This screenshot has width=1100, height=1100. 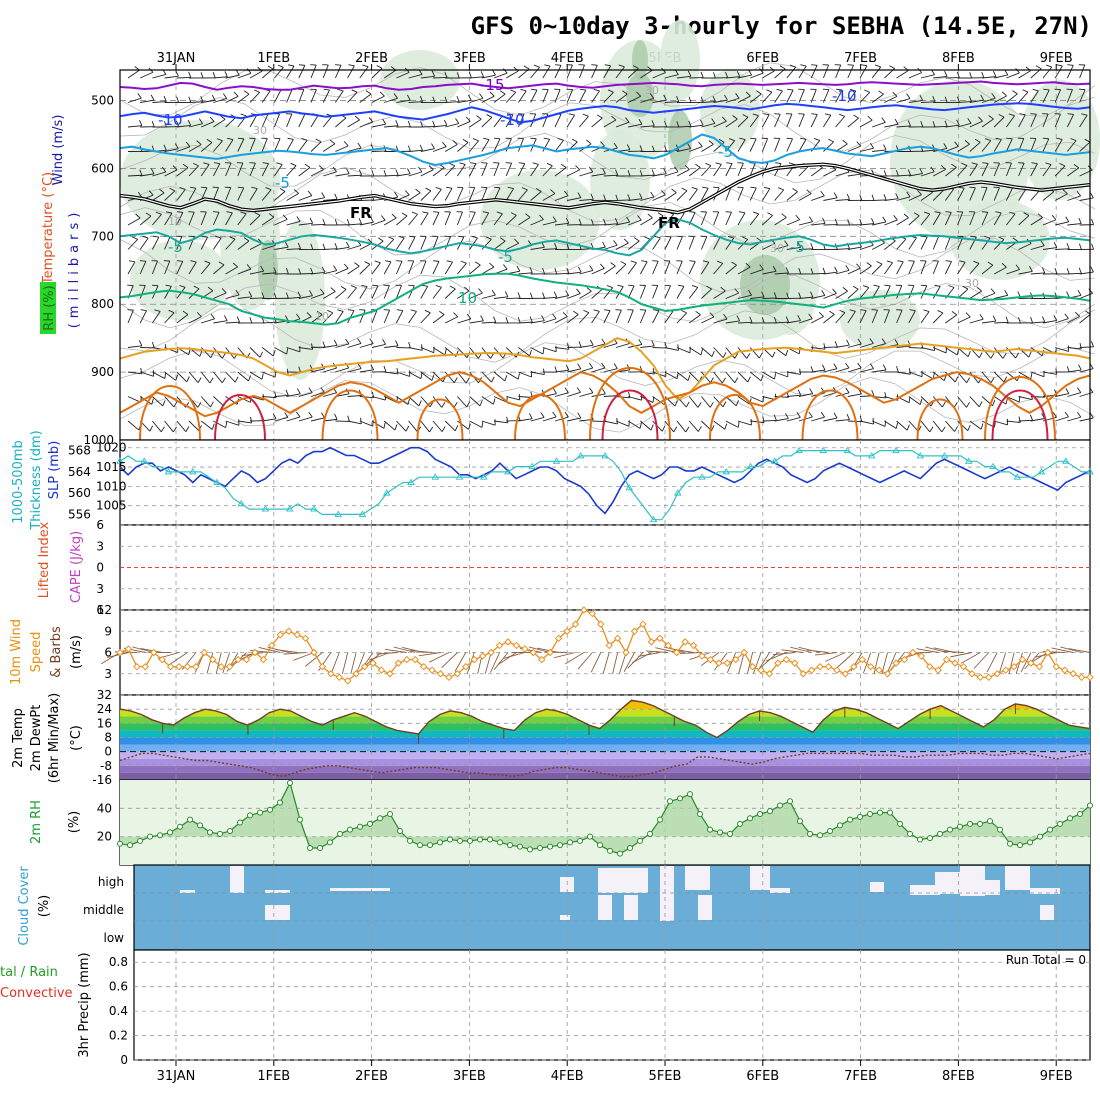 I want to click on thickness-marker, so click(x=605, y=455).